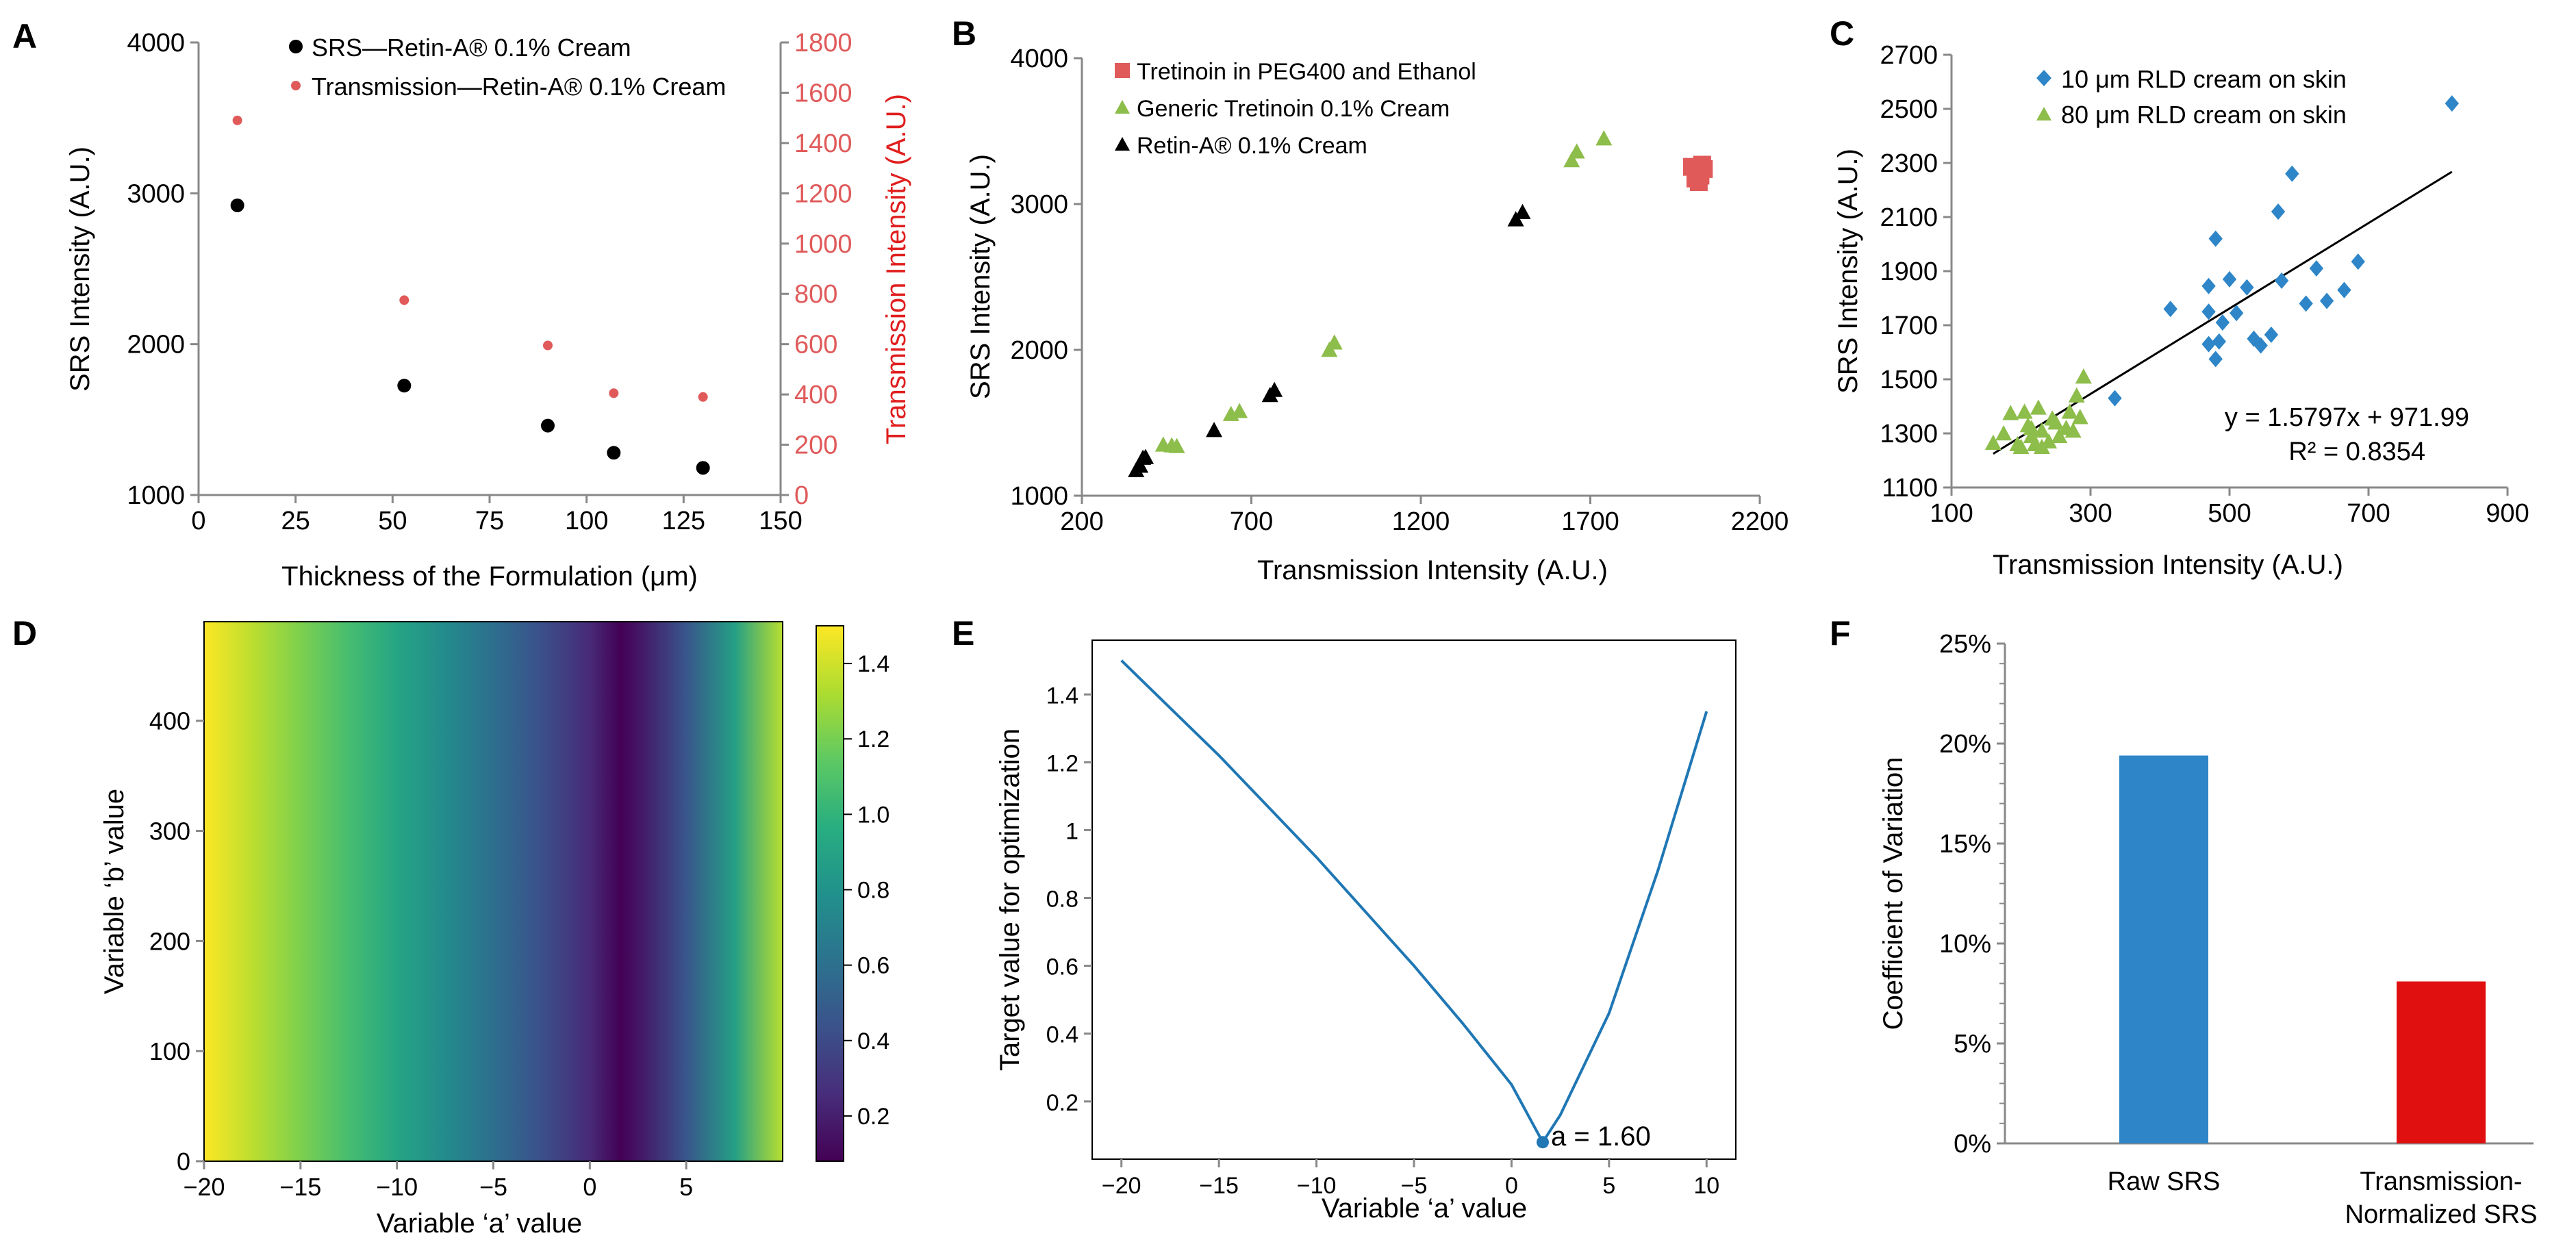 The width and height of the screenshot is (2576, 1255). I want to click on panel-a-y-tick-label: 1000, so click(156, 495).